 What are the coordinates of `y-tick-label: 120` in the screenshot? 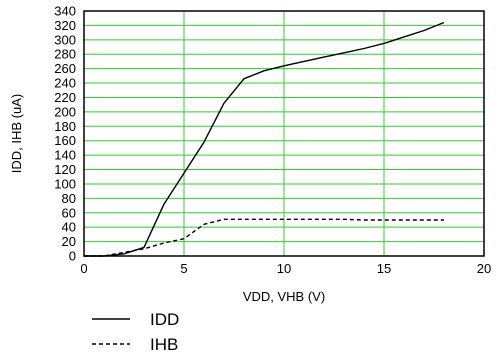 It's located at (65, 169).